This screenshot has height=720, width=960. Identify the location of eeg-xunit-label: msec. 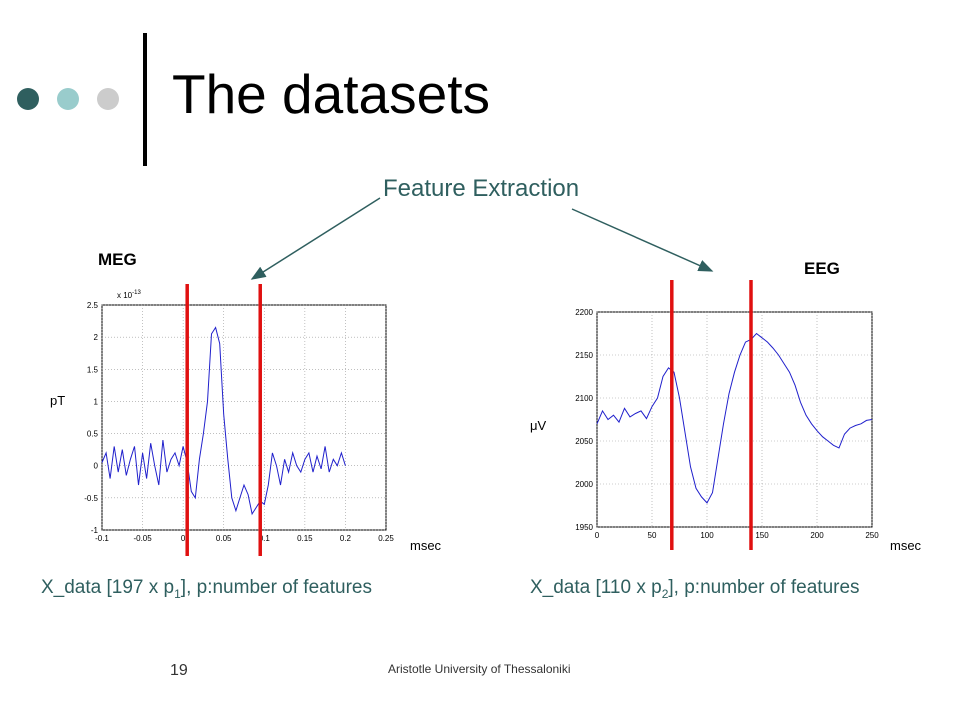
(906, 545).